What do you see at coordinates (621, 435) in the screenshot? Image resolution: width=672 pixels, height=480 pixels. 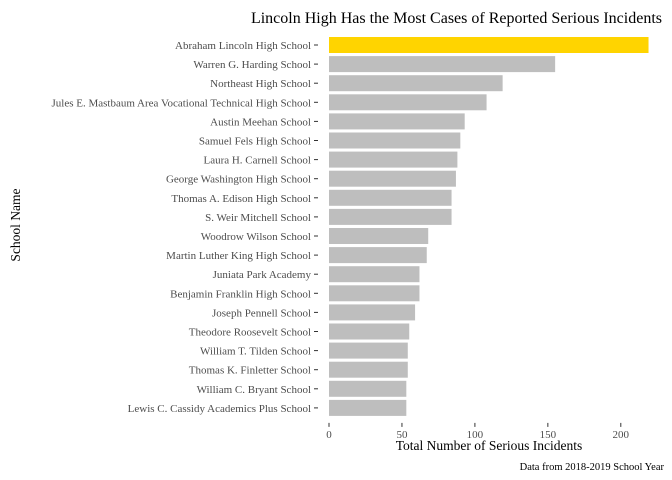 I see `x-tick-label: 200` at bounding box center [621, 435].